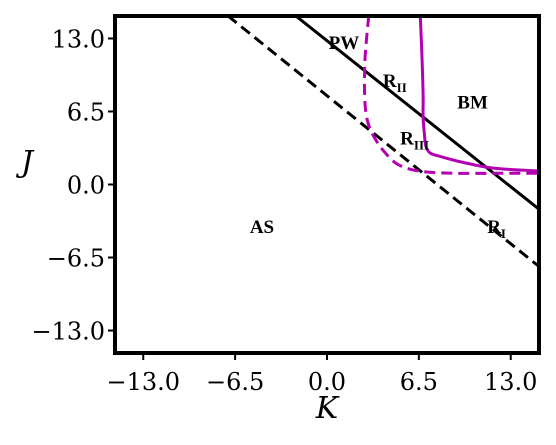 The image size is (556, 445). What do you see at coordinates (344, 43) in the screenshot?
I see `region-label-pw: PW` at bounding box center [344, 43].